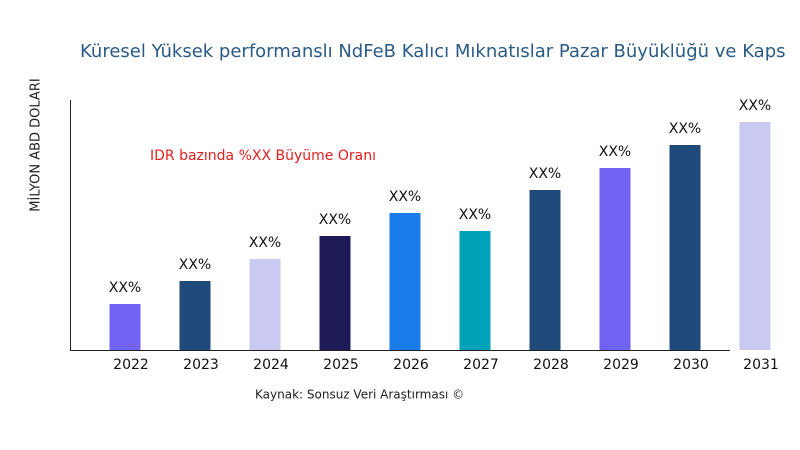 Image resolution: width=800 pixels, height=450 pixels. What do you see at coordinates (359, 395) in the screenshot?
I see `source: Kaynak: Sonsuz Veri Araştırması ©` at bounding box center [359, 395].